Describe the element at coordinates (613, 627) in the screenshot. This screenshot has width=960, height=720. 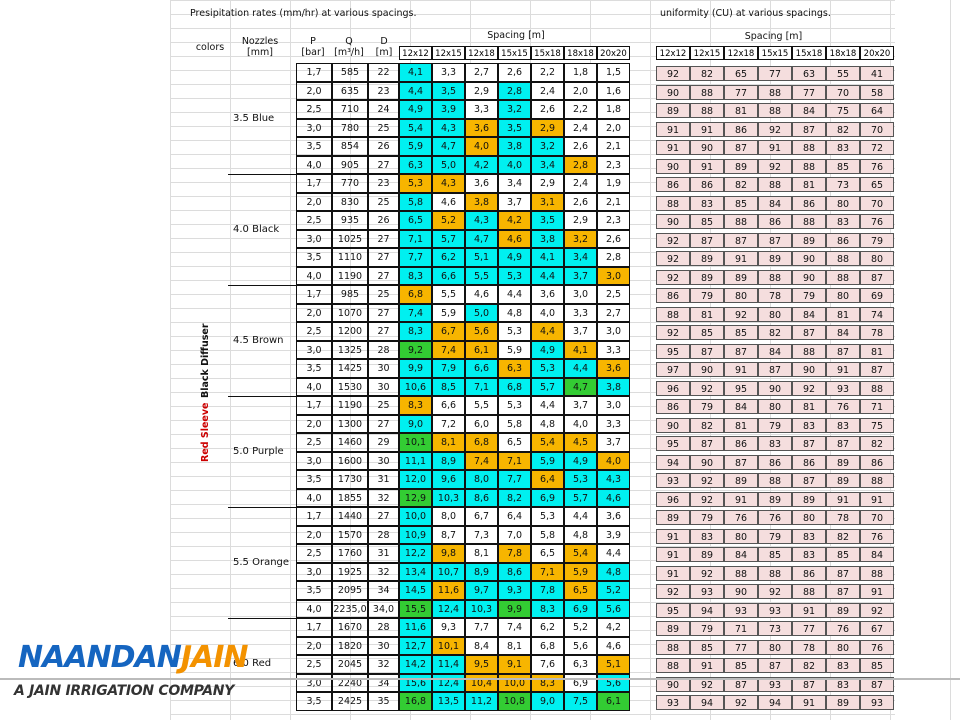
I see `precipitation-cell: 4,2` at that location.